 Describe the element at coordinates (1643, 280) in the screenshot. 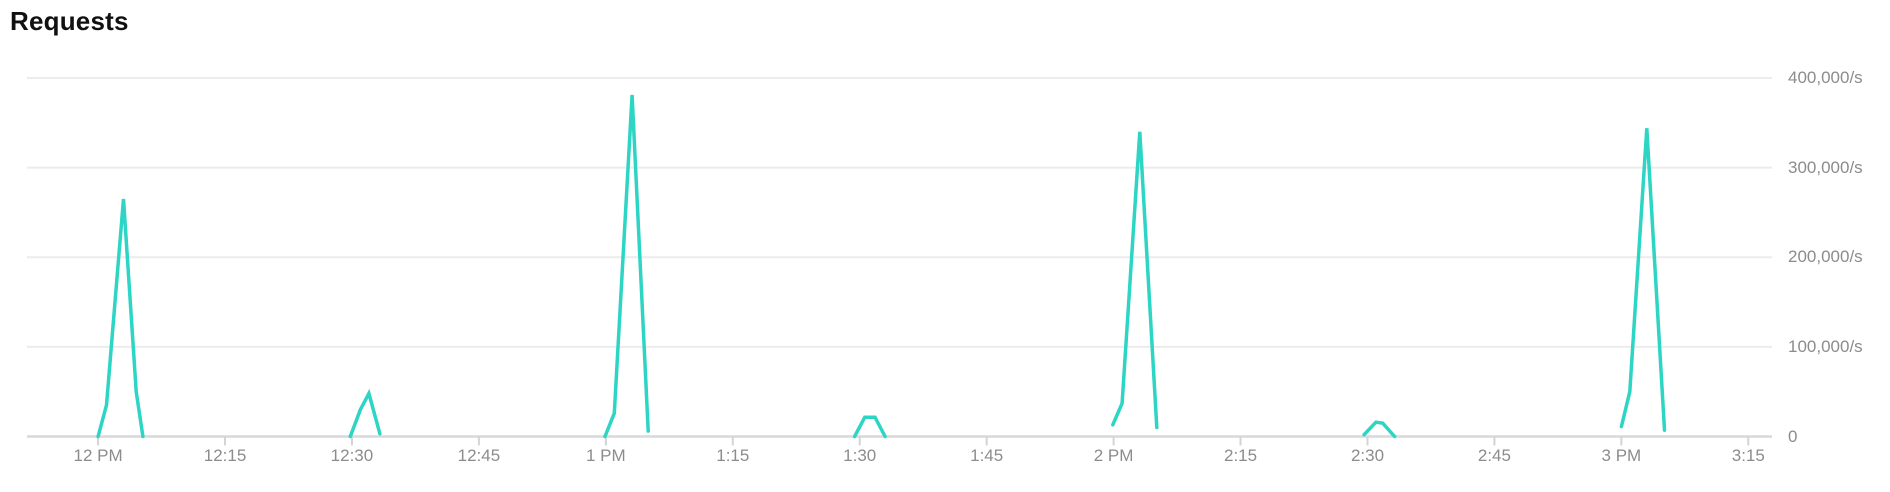

I see `series-segment-spike-3:03pm-peak-344k` at that location.